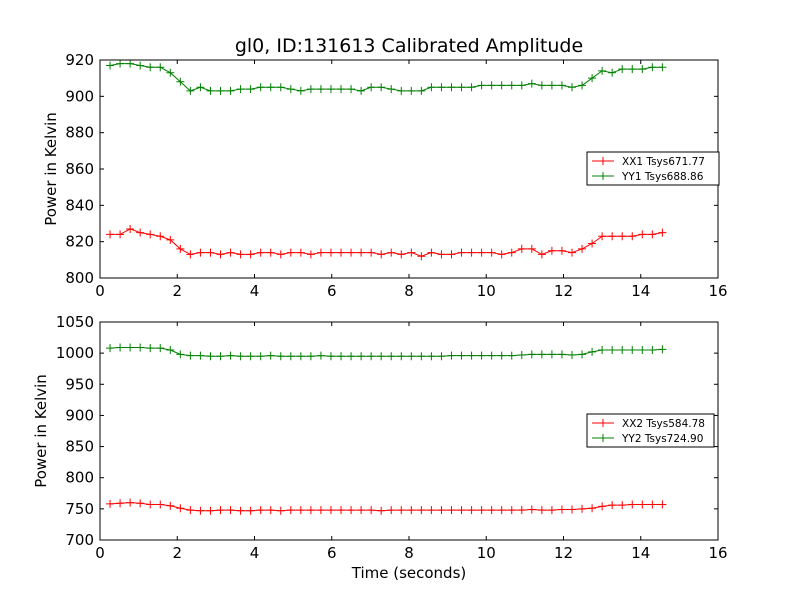 The image size is (800, 600). Describe the element at coordinates (486, 291) in the screenshot. I see `x-tick-label: 10` at that location.